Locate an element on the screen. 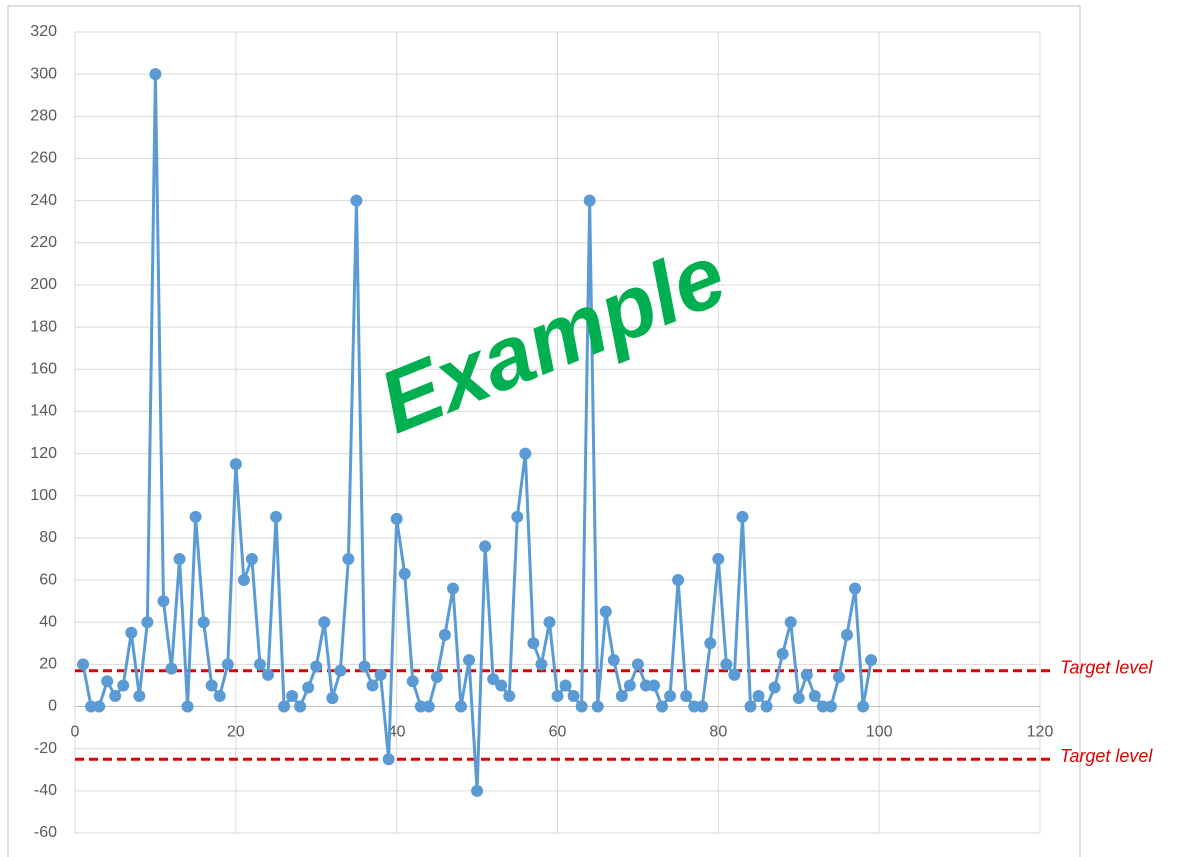 The height and width of the screenshot is (857, 1178). y-tick-label: -40 is located at coordinates (45, 790).